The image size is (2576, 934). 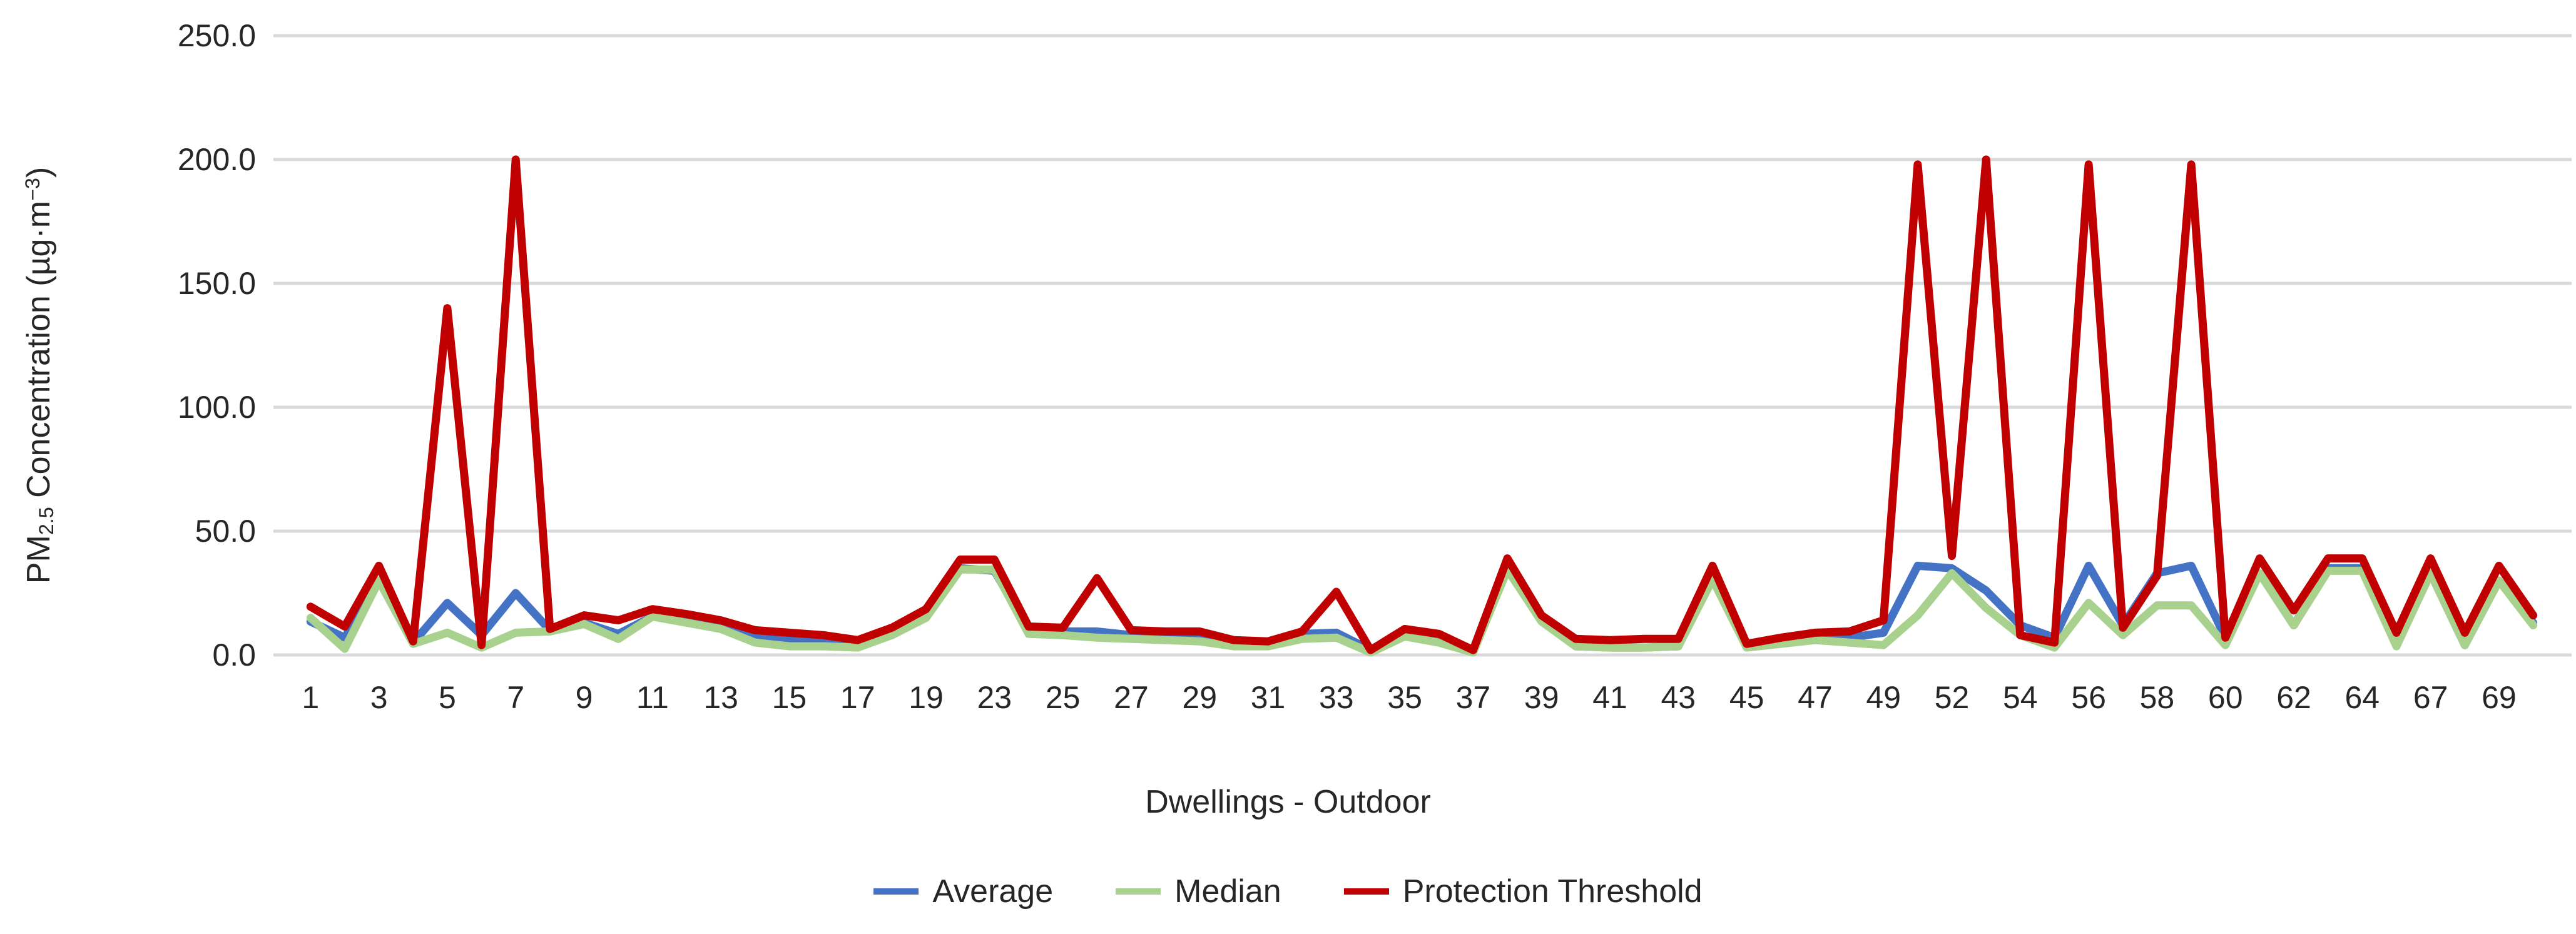 What do you see at coordinates (1227, 891) in the screenshot?
I see `legend-label-median: Median` at bounding box center [1227, 891].